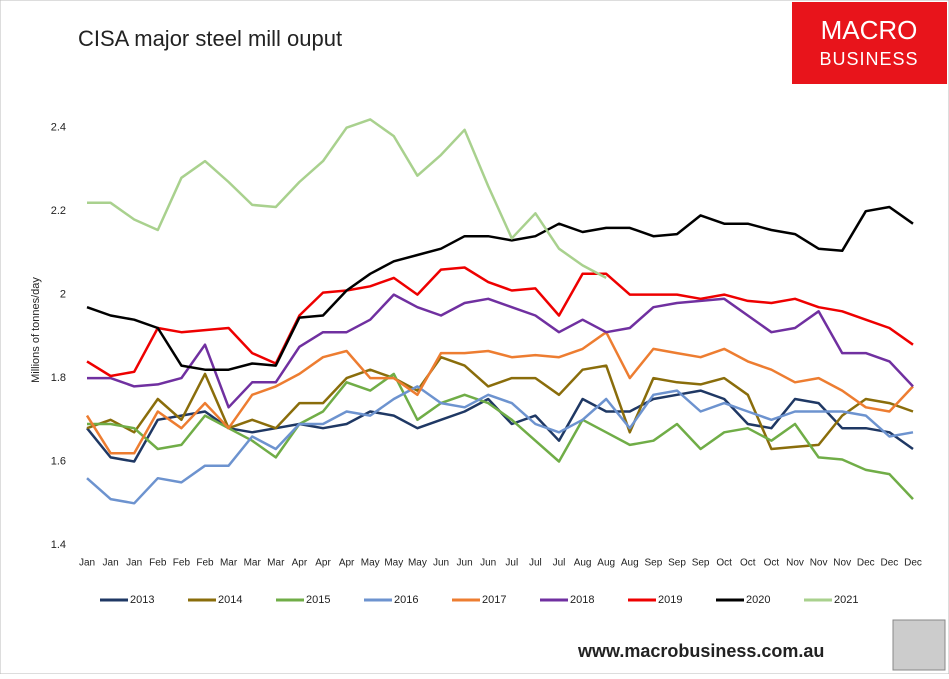 The height and width of the screenshot is (679, 949). I want to click on legend-label: 2014, so click(230, 600).